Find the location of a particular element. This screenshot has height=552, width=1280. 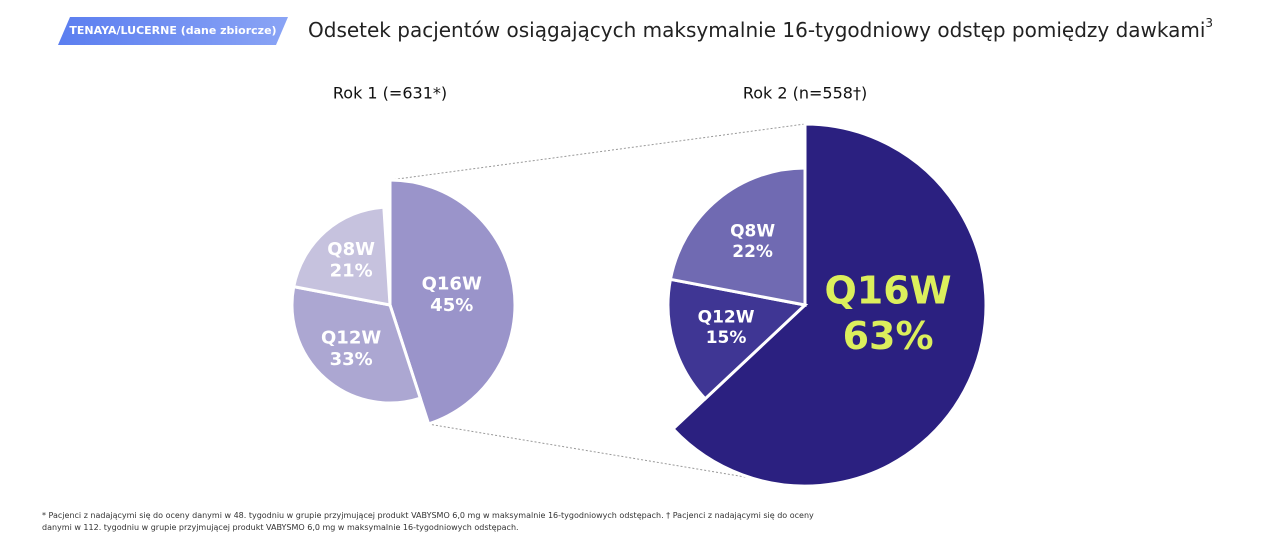

slice-value: 22% is located at coordinates (752, 252).